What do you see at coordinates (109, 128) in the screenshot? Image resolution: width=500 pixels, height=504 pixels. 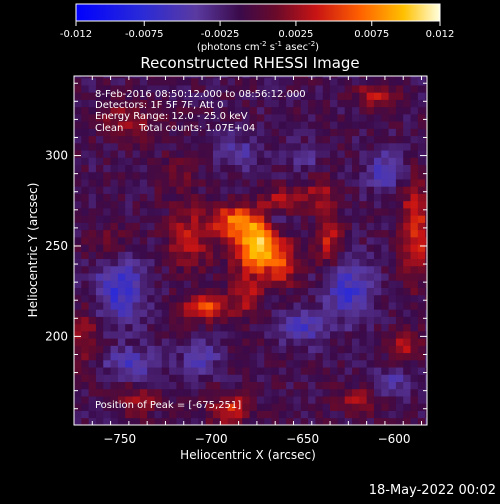 I see `algorithm-text: Clean` at bounding box center [109, 128].